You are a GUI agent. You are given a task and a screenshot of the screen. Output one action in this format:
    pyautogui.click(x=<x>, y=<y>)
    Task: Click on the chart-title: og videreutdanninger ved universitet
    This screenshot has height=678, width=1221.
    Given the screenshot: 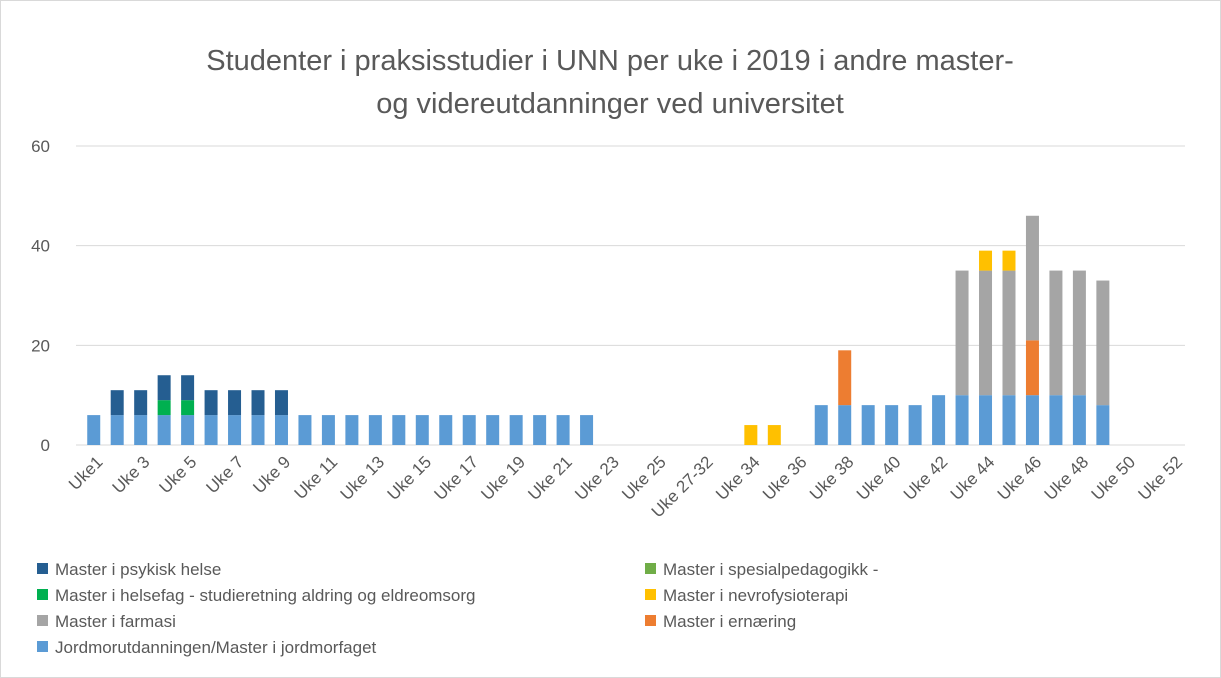 What is the action you would take?
    pyautogui.click(x=610, y=104)
    